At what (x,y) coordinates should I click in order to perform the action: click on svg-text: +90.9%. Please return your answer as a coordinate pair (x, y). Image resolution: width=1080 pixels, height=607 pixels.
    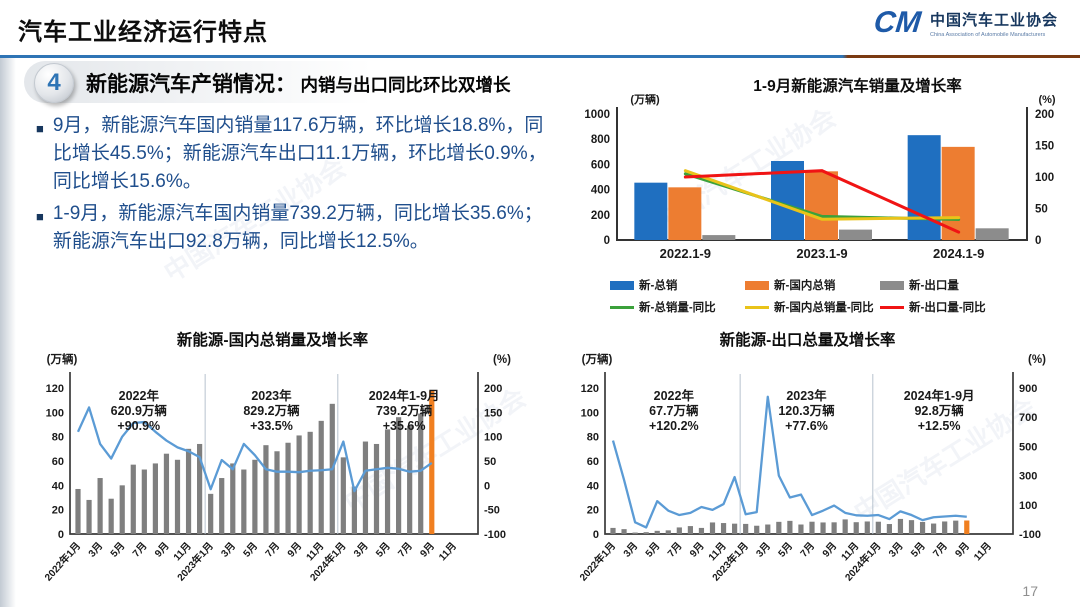
    Looking at the image, I should click on (138, 426).